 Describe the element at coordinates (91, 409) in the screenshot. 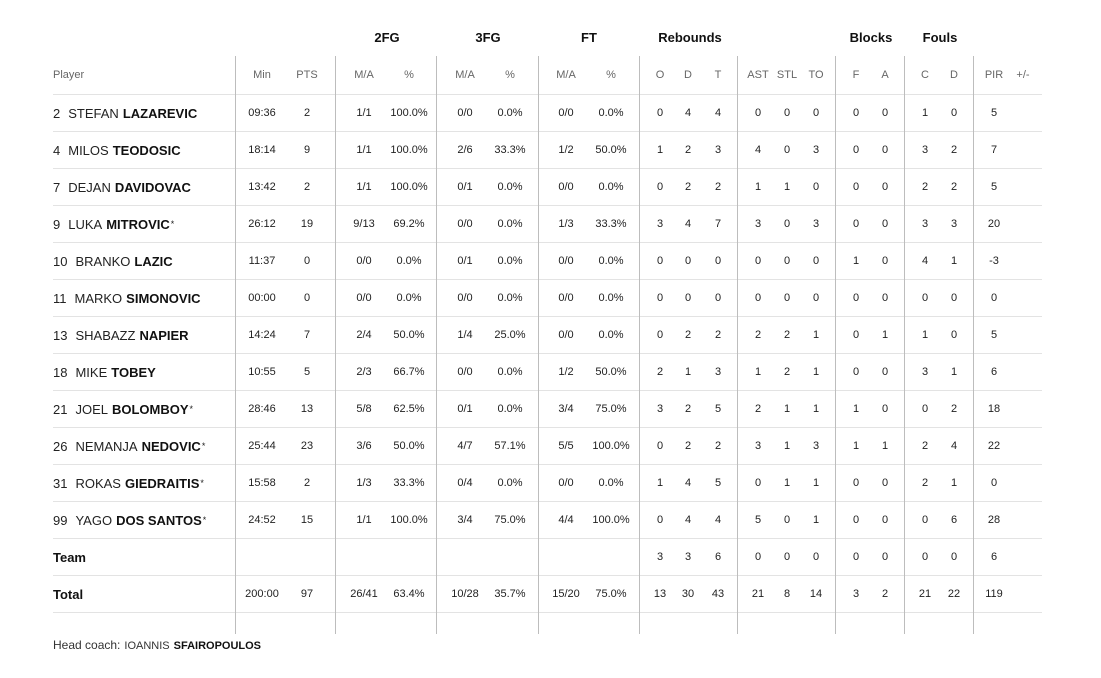

I see `player-first-name: JOEL` at that location.